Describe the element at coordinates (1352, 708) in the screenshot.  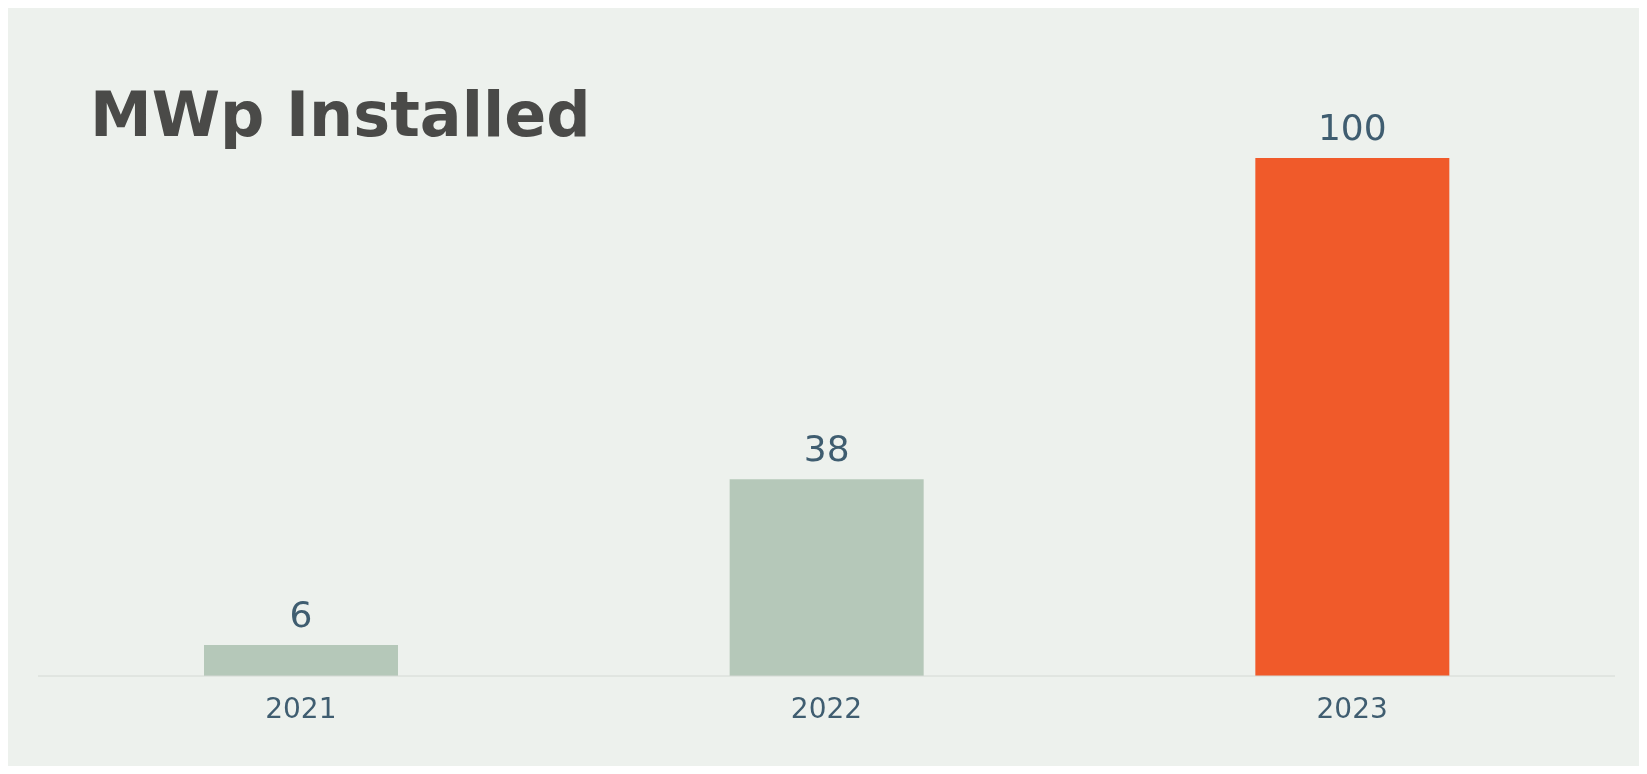
I see `x-tick-label: 2023` at that location.